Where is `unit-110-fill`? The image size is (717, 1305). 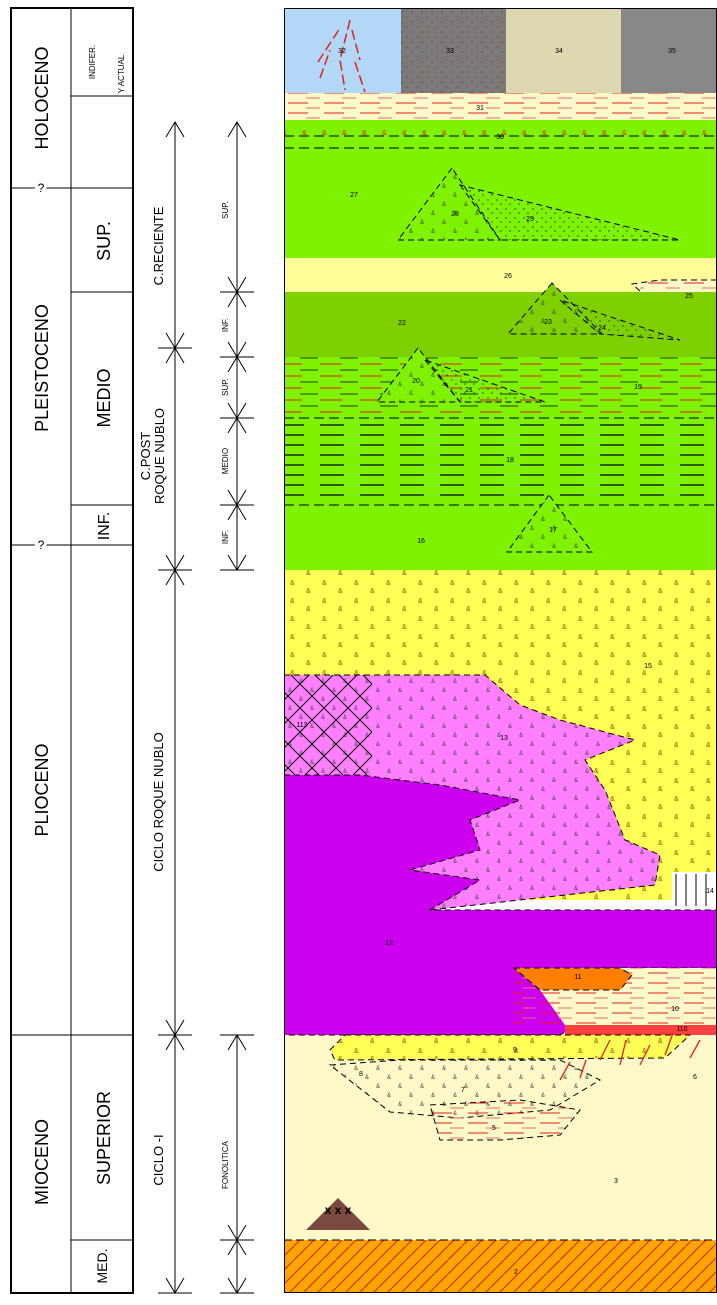
unit-110-fill is located at coordinates (641, 1030).